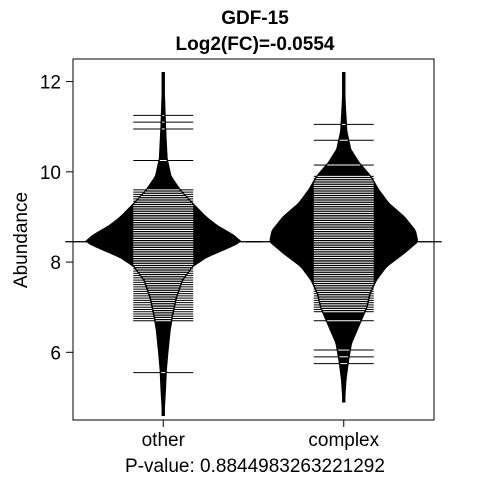 The image size is (480, 480). Describe the element at coordinates (50, 83) in the screenshot. I see `y-tick-label-12: 12` at that location.